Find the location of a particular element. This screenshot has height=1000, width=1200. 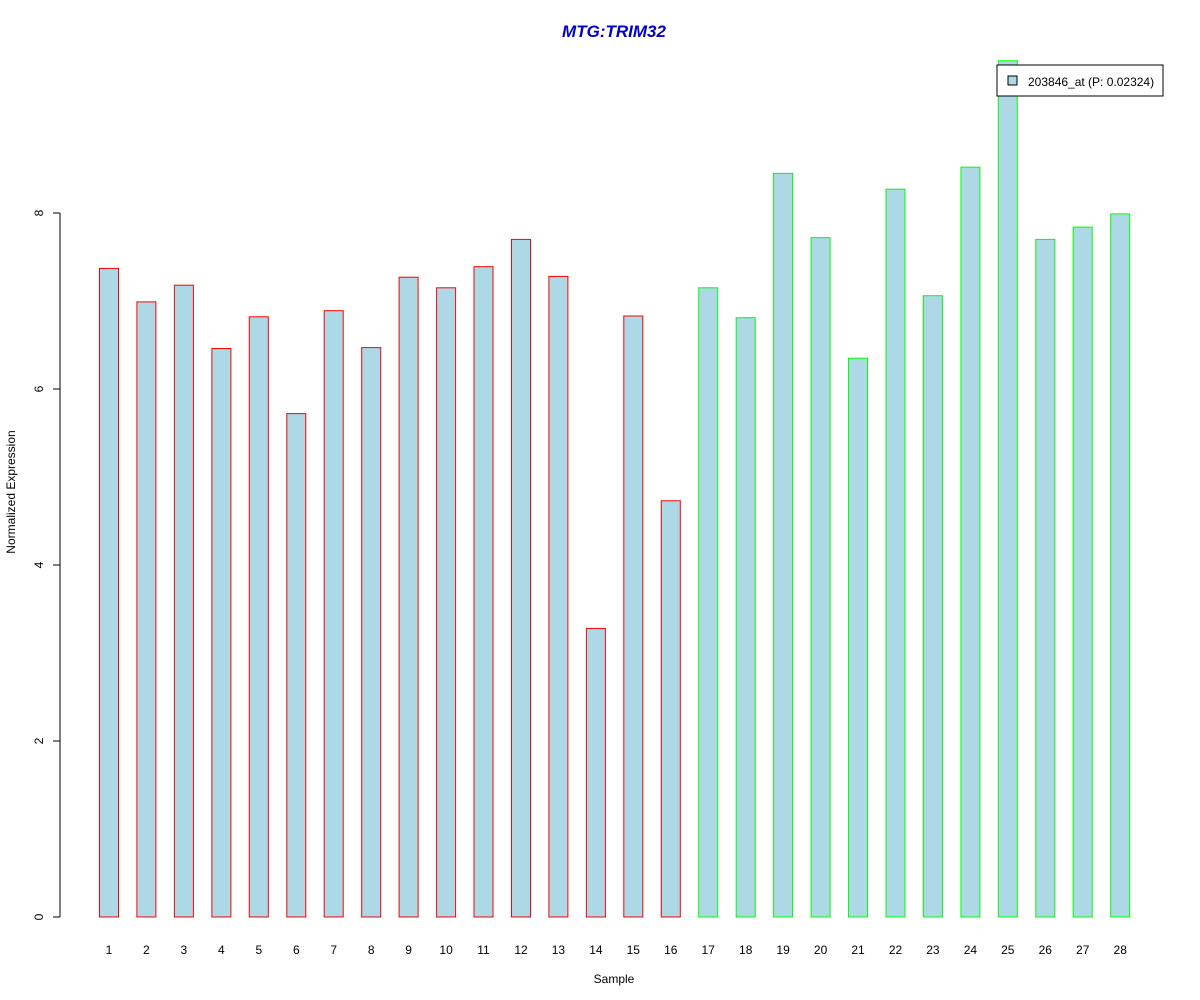

legend-label: 203846_at (P: 0.02324) is located at coordinates (1091, 82).